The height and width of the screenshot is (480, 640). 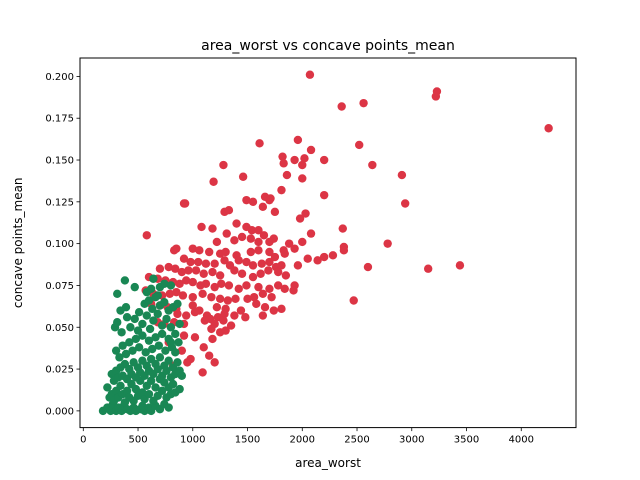 I want to click on x-tick-label: 0, so click(x=83, y=440).